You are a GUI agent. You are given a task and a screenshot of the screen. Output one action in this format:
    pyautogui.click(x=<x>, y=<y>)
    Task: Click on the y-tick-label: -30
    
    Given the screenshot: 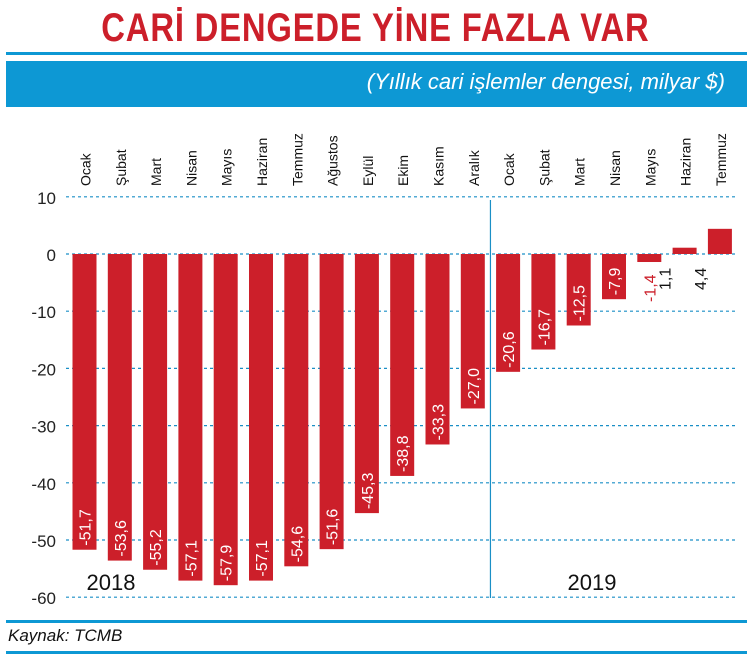 What is the action you would take?
    pyautogui.click(x=43, y=427)
    